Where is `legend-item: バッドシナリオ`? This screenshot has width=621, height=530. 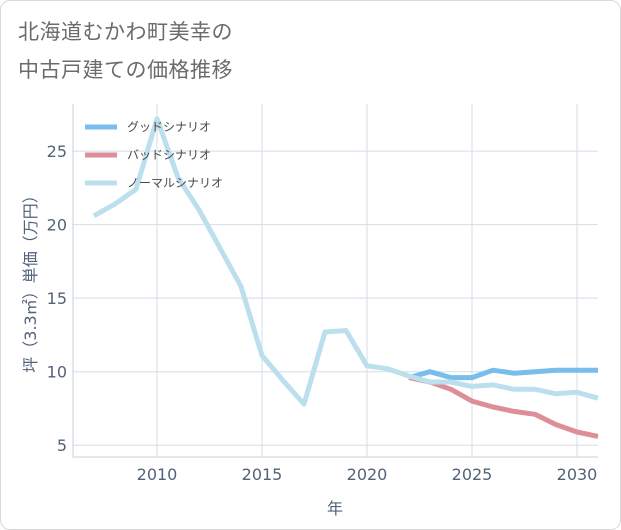
legend-item: バッドシナリオ is located at coordinates (148, 155).